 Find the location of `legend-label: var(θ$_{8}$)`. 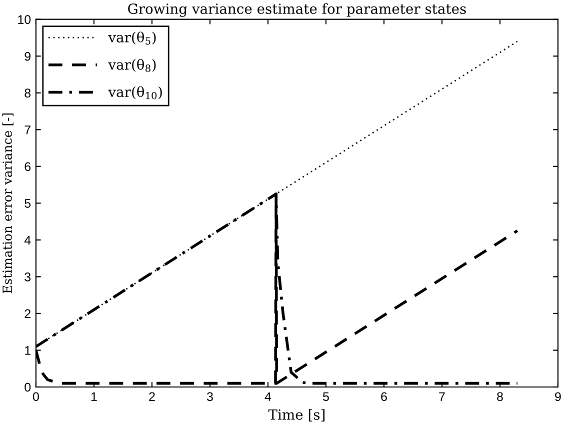

legend-label: var(θ$_{8}$) is located at coordinates (132, 65).